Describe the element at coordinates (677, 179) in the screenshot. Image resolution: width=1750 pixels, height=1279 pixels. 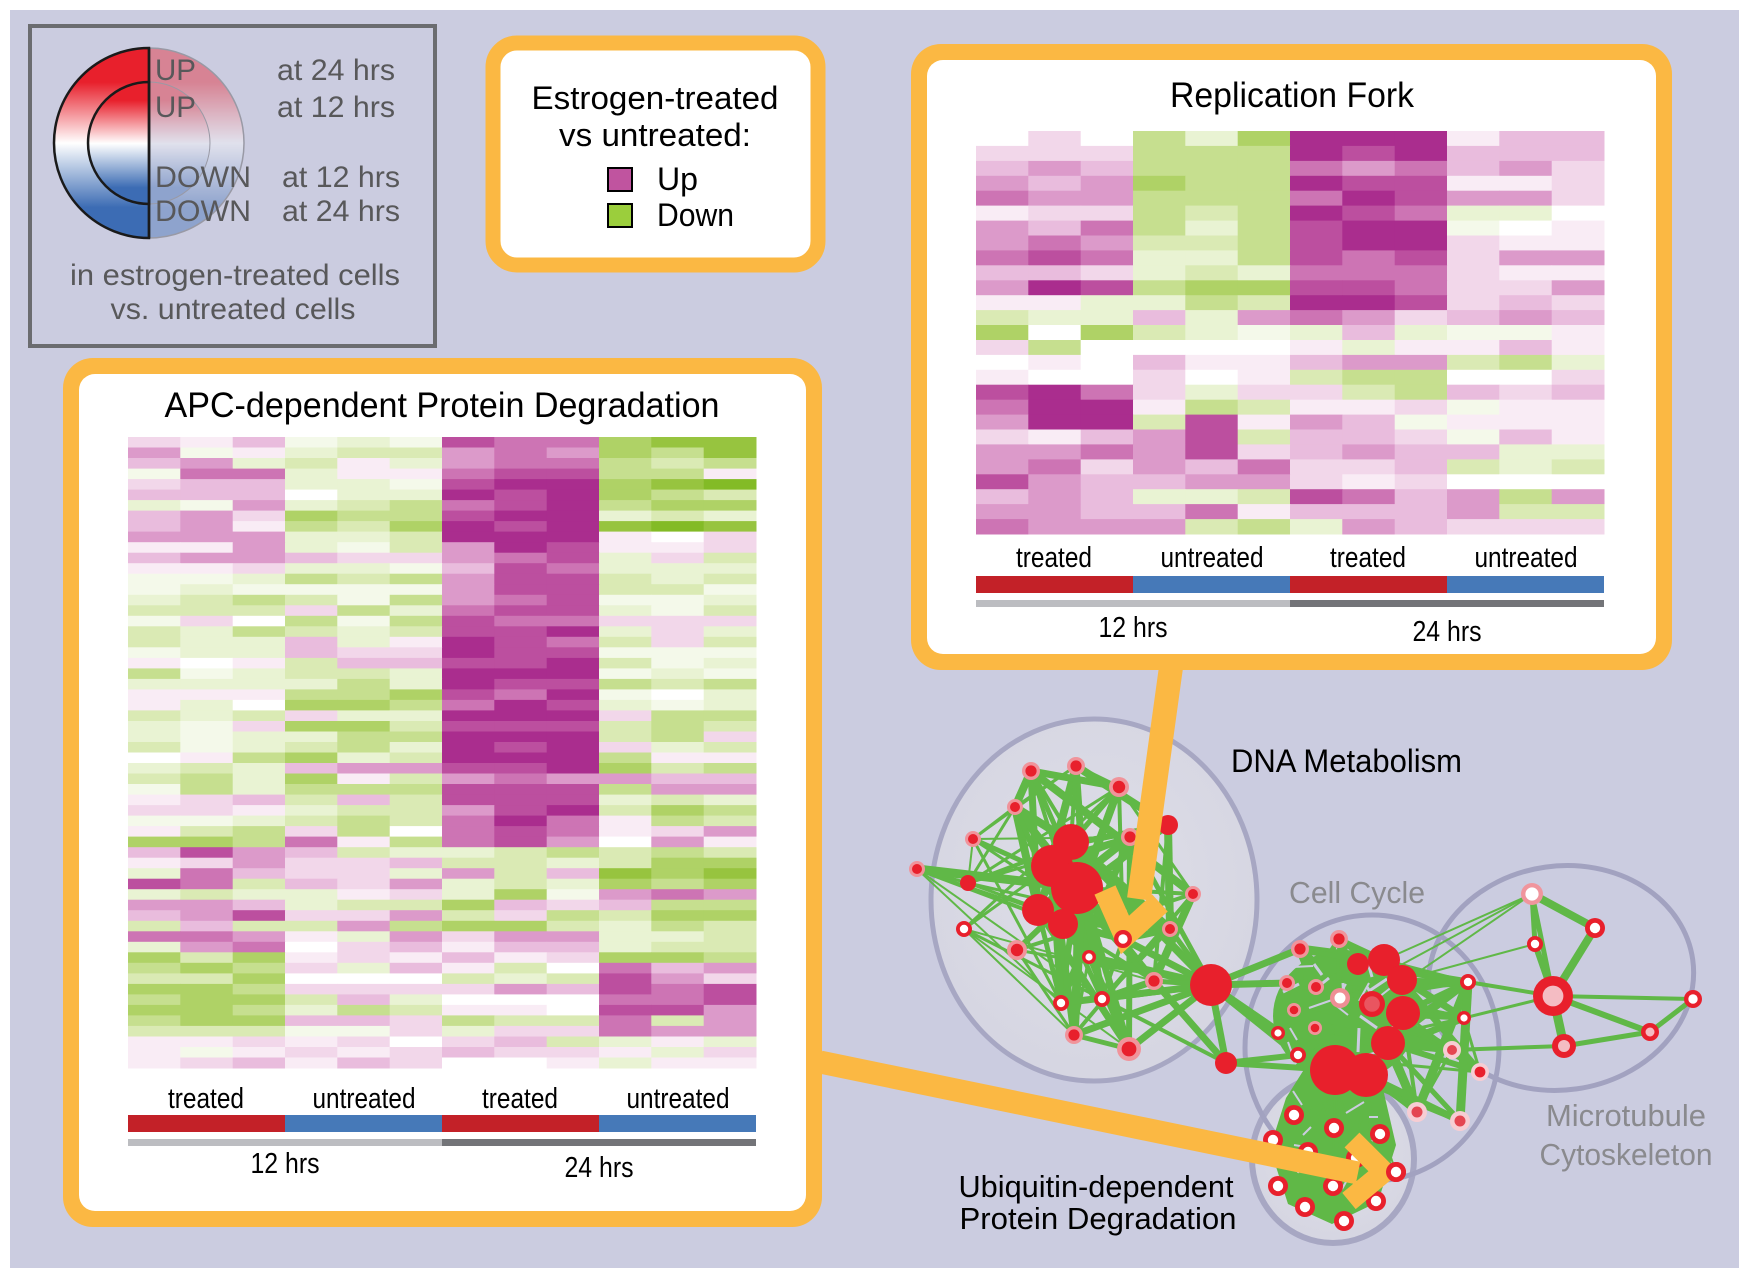
I see `svg-text: Up` at that location.